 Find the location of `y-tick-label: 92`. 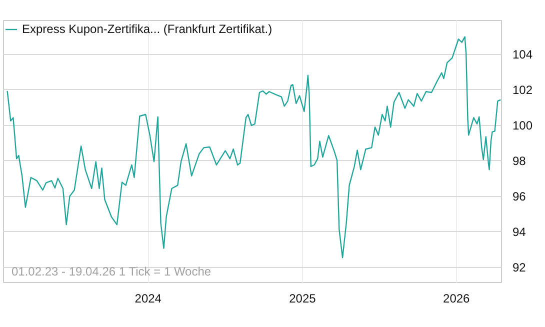

y-tick-label: 92 is located at coordinates (519, 267).